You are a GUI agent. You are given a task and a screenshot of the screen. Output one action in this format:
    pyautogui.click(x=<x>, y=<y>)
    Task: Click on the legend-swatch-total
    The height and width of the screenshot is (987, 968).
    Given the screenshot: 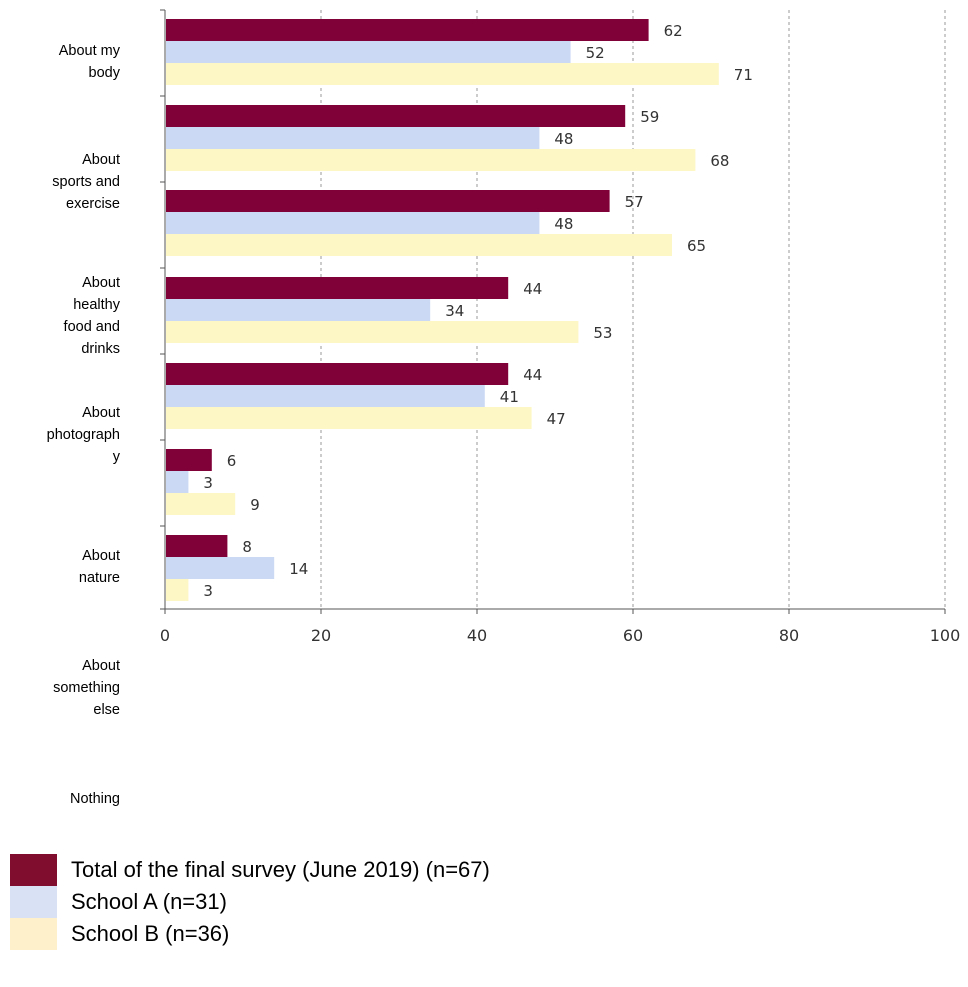 What is the action you would take?
    pyautogui.click(x=33, y=870)
    